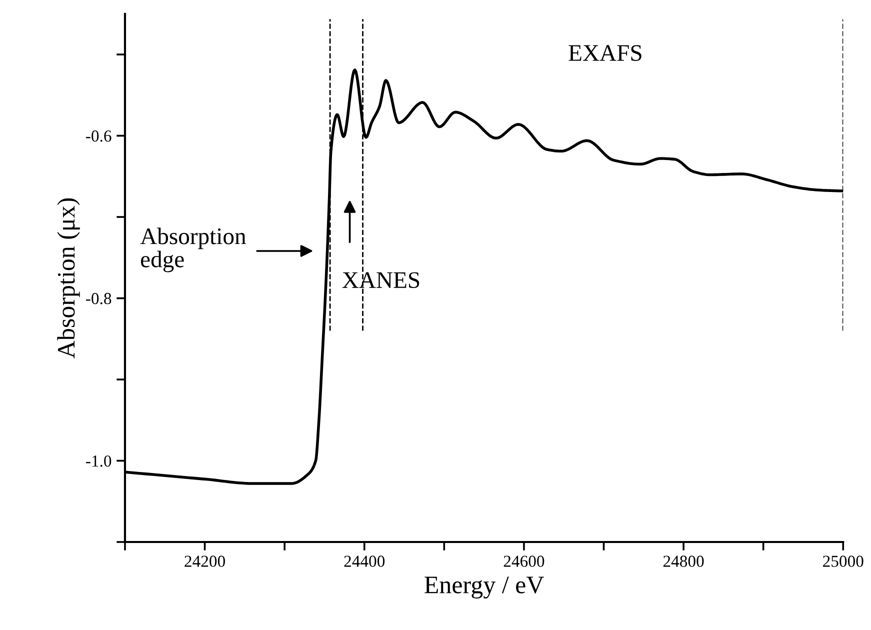 The width and height of the screenshot is (871, 630). I want to click on x-tick-label: 25000, so click(843, 561).